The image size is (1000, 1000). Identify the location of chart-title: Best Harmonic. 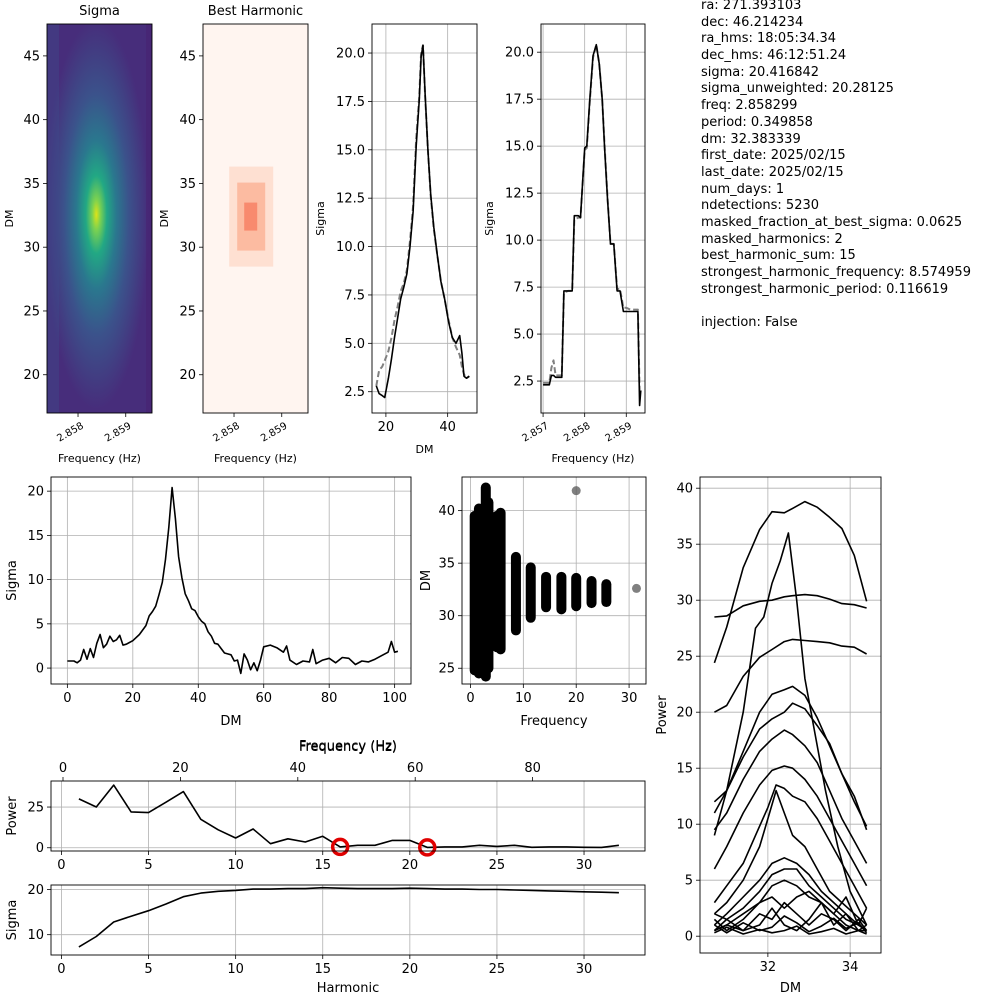
(255, 11).